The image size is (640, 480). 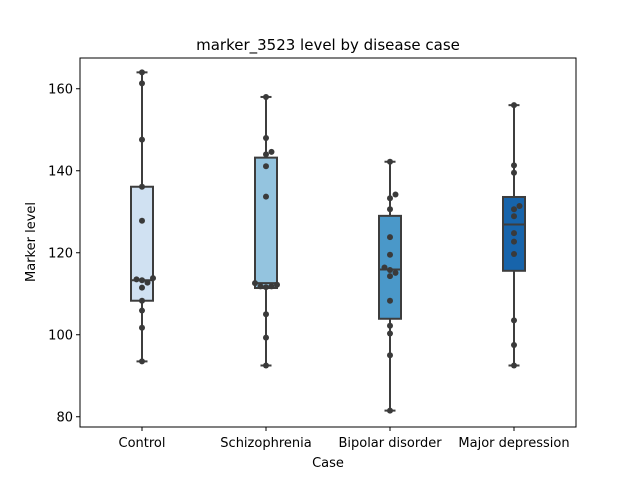 What do you see at coordinates (513, 443) in the screenshot?
I see `x-tick-label: Major depression` at bounding box center [513, 443].